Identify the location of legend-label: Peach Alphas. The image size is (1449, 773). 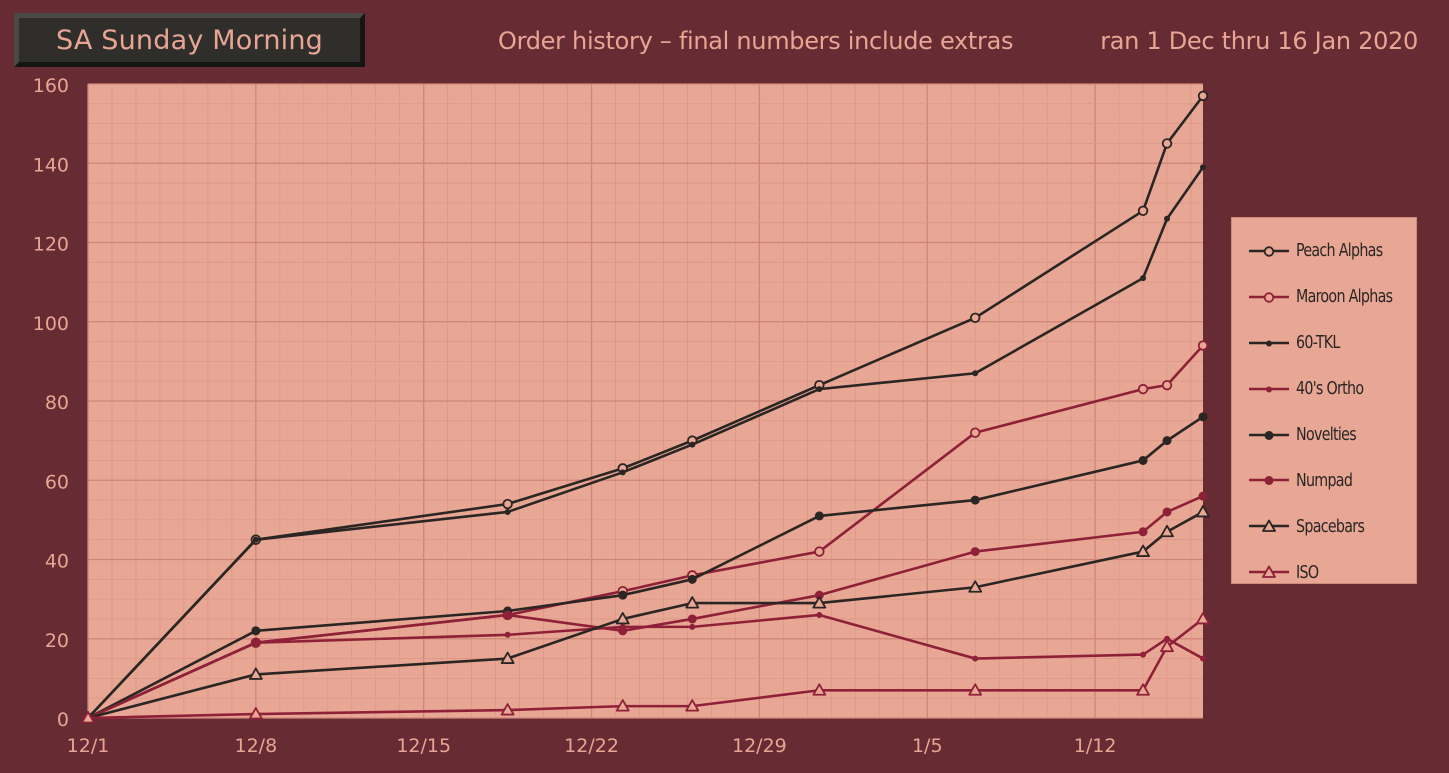
(1339, 251).